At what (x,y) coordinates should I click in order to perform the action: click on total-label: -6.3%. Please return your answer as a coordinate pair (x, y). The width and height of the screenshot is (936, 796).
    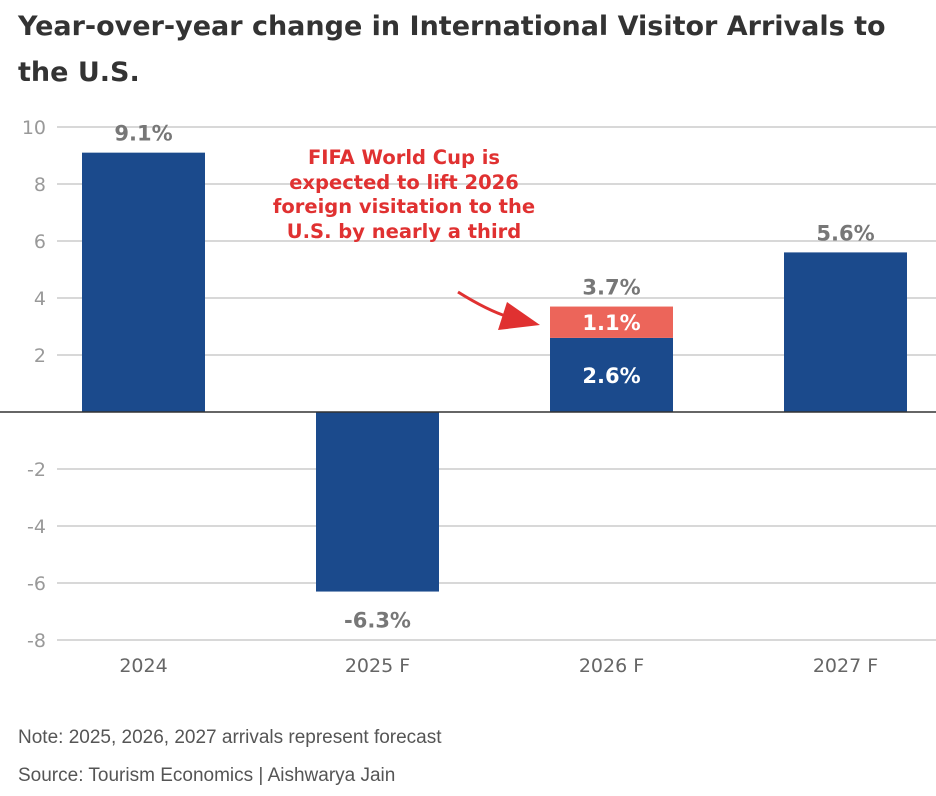
    Looking at the image, I should click on (377, 621).